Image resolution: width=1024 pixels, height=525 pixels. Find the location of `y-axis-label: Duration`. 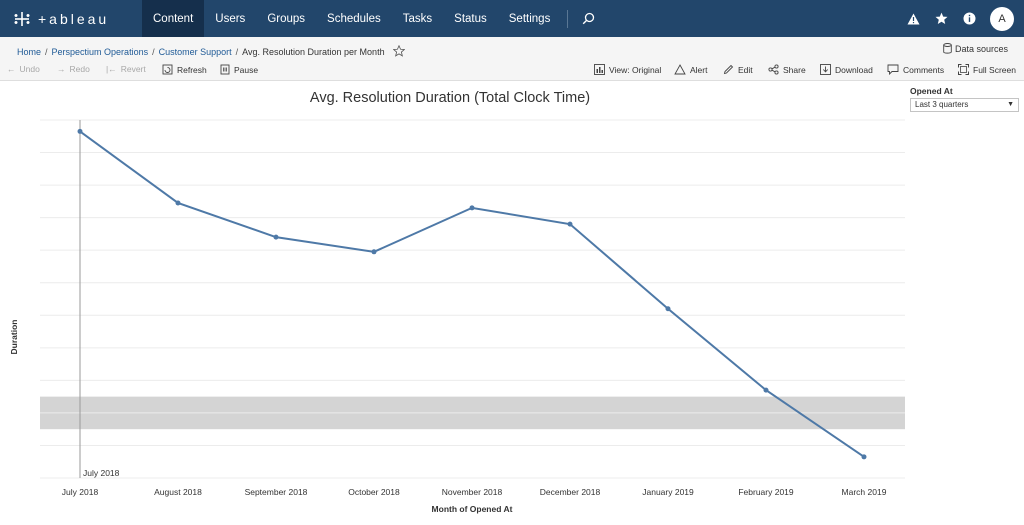

y-axis-label: Duration is located at coordinates (14, 337).